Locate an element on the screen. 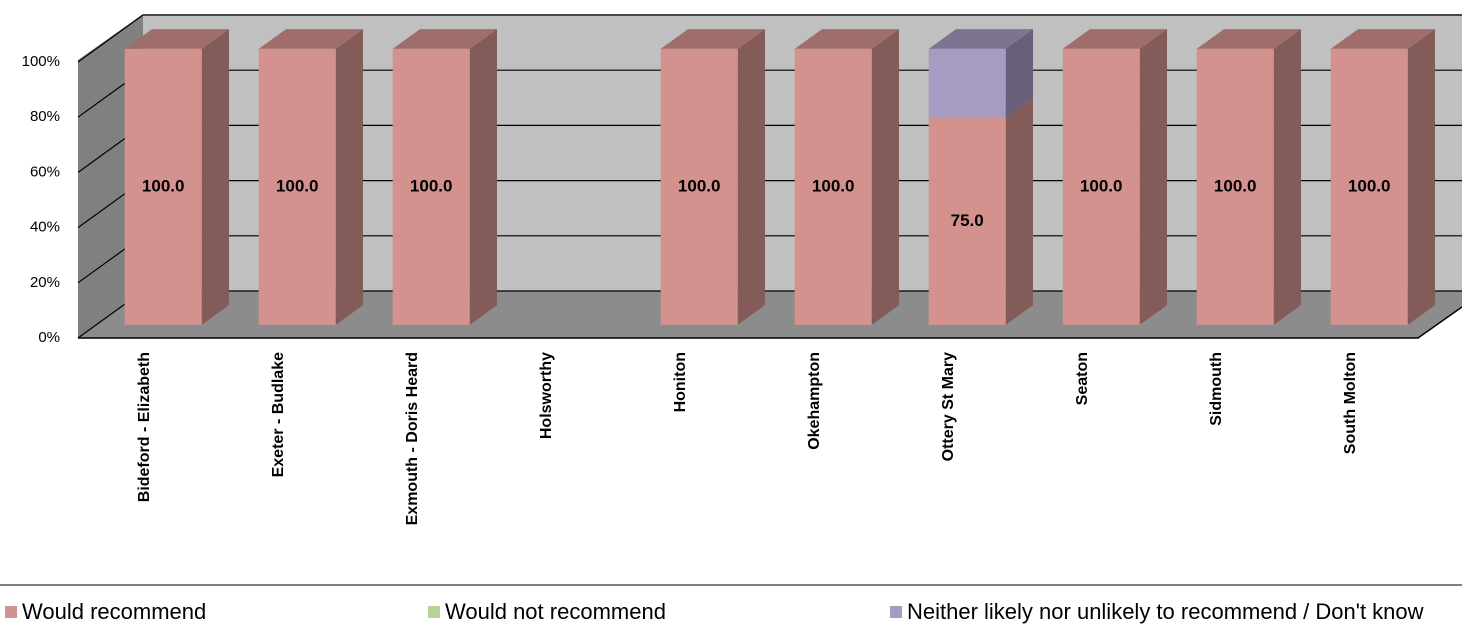  x-tick-label: Exmouth - Doris Heard is located at coordinates (412, 438).